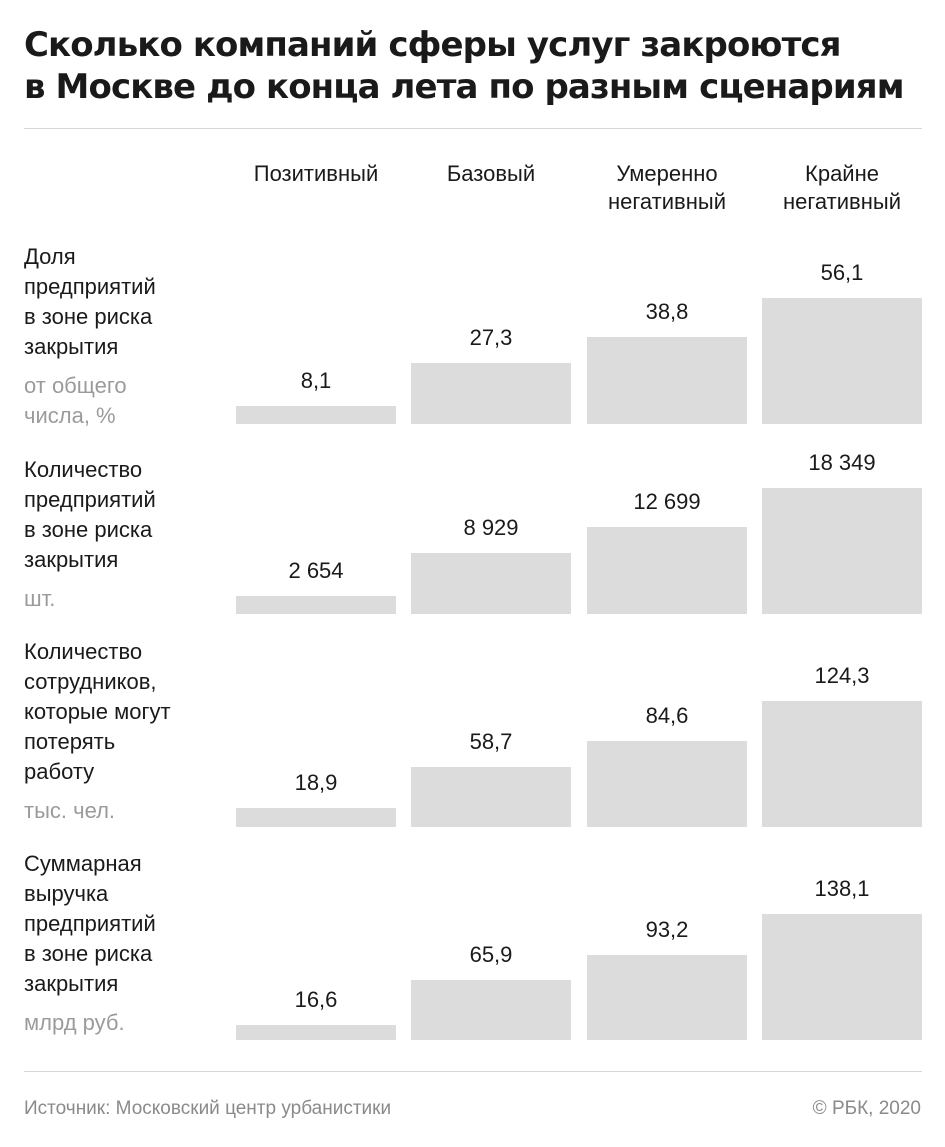  What do you see at coordinates (316, 1032) in the screenshot?
I see `bar-row4-col1` at bounding box center [316, 1032].